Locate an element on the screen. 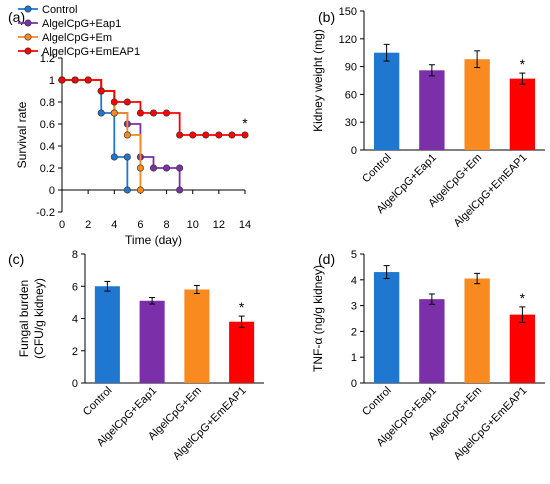 The height and width of the screenshot is (484, 550). y-tick-label: -0.2 is located at coordinates (45, 213).